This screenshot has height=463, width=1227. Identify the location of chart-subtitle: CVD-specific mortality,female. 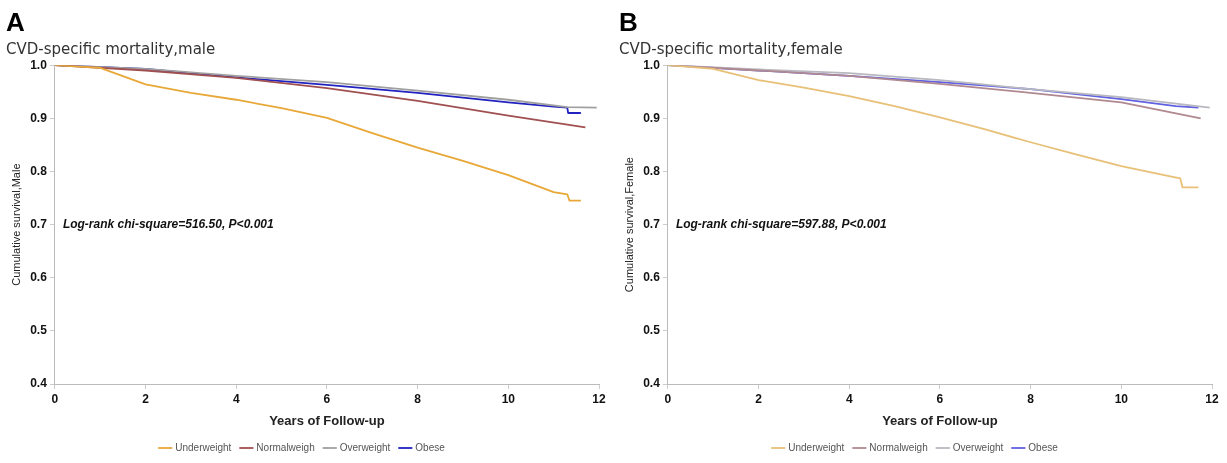
(731, 49).